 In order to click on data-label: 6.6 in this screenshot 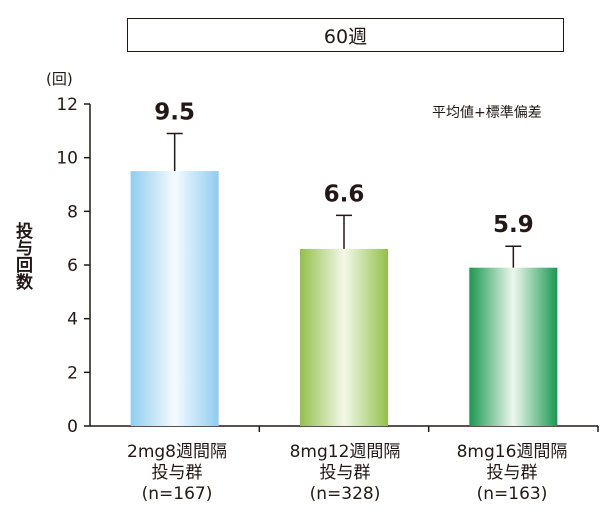, I will do `click(344, 194)`.